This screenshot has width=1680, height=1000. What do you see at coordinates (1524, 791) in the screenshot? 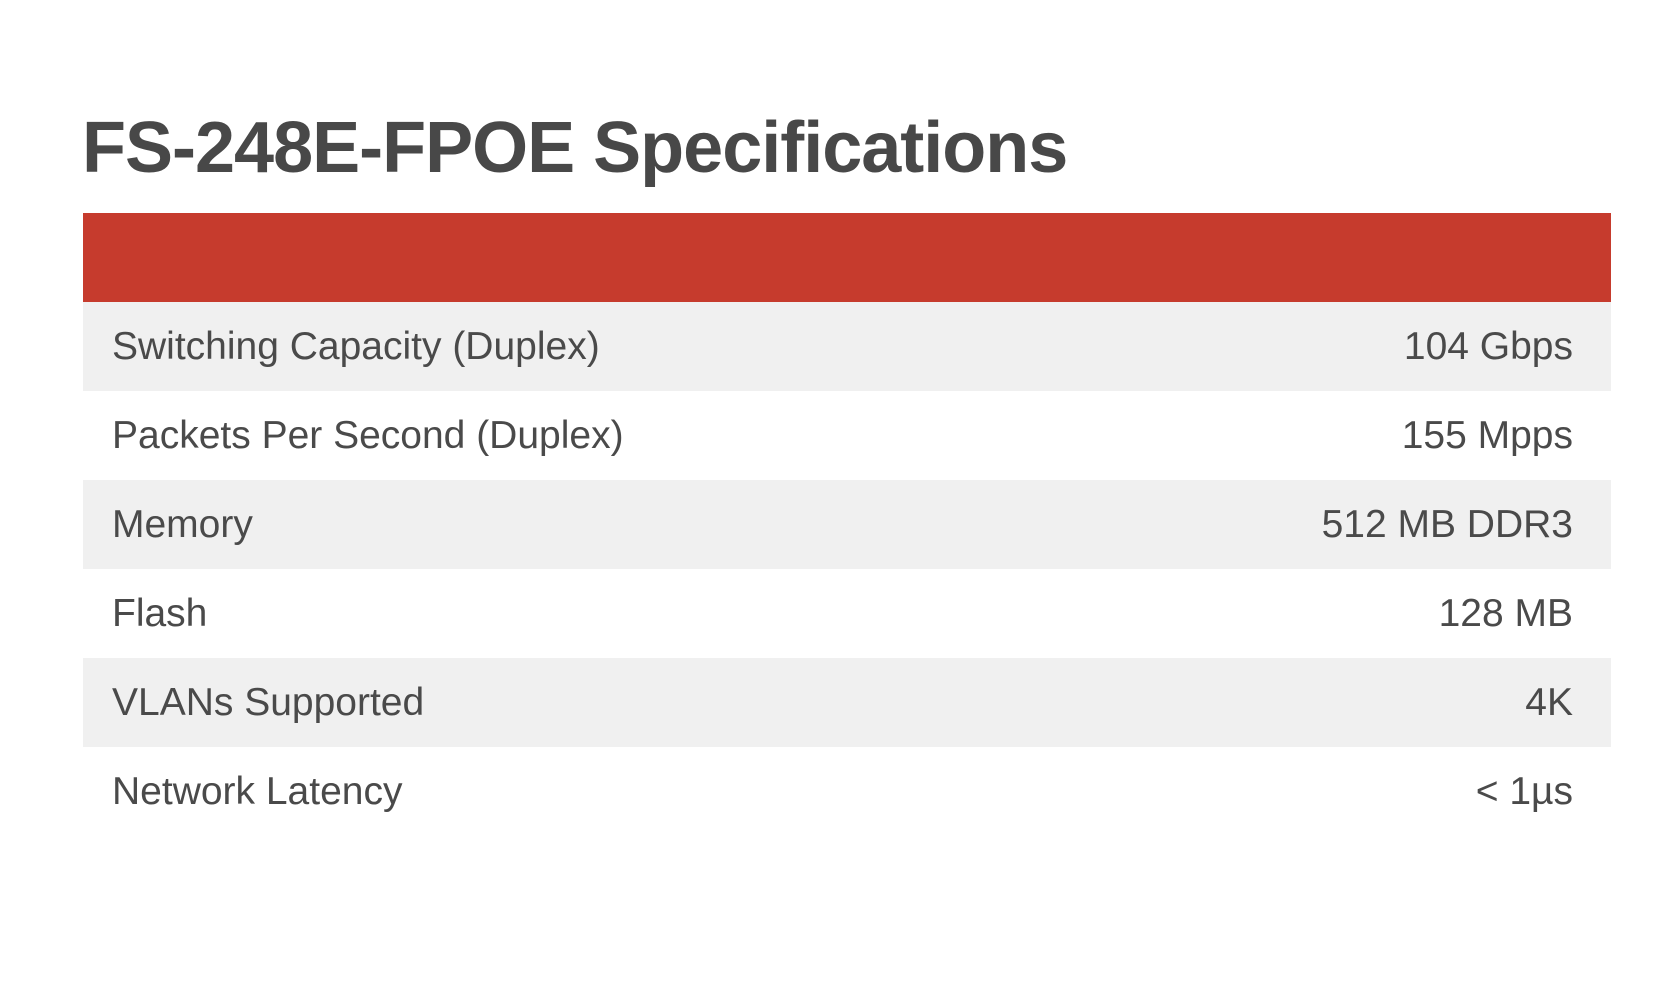
I see `spec-value: < 1µs` at bounding box center [1524, 791].